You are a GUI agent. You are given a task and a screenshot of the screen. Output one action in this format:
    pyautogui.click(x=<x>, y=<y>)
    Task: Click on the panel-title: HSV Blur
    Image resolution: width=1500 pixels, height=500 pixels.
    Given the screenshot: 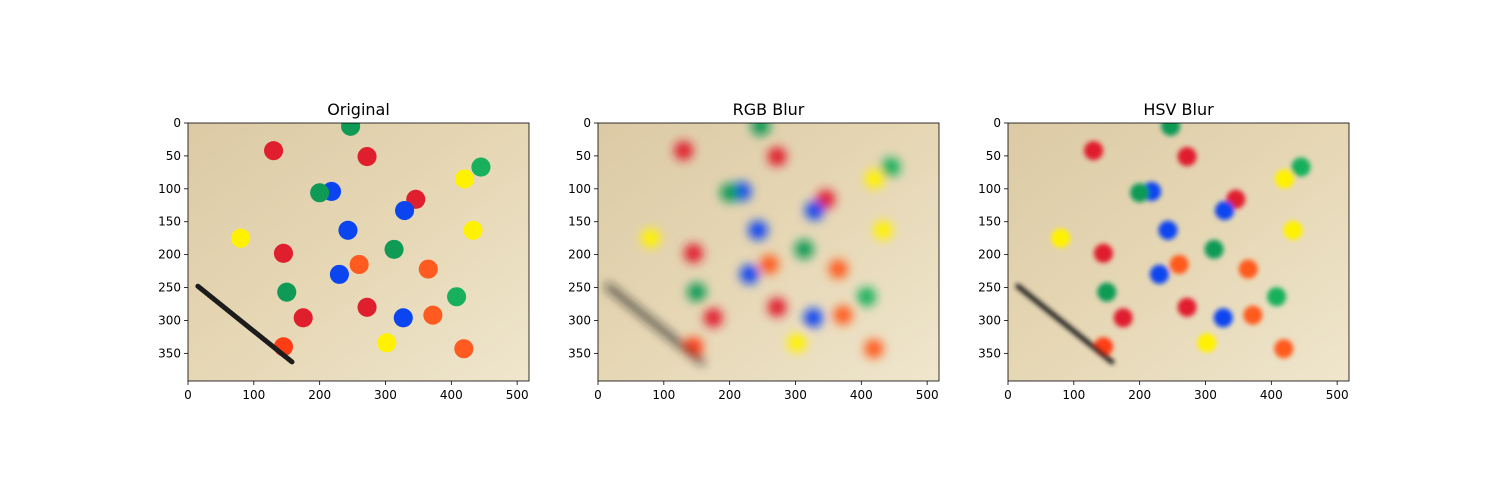 What is the action you would take?
    pyautogui.click(x=1178, y=109)
    